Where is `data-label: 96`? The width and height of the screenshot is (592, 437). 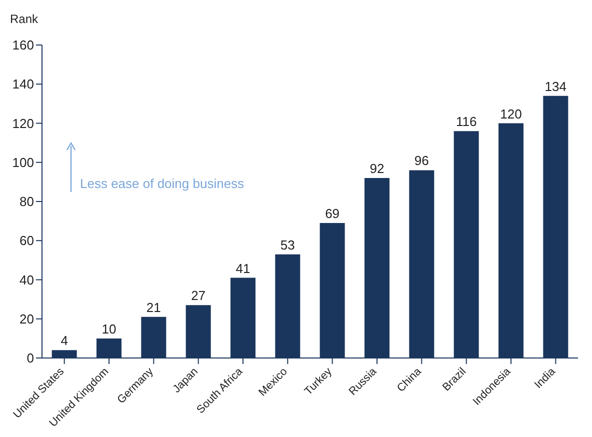 data-label: 96 is located at coordinates (421, 160).